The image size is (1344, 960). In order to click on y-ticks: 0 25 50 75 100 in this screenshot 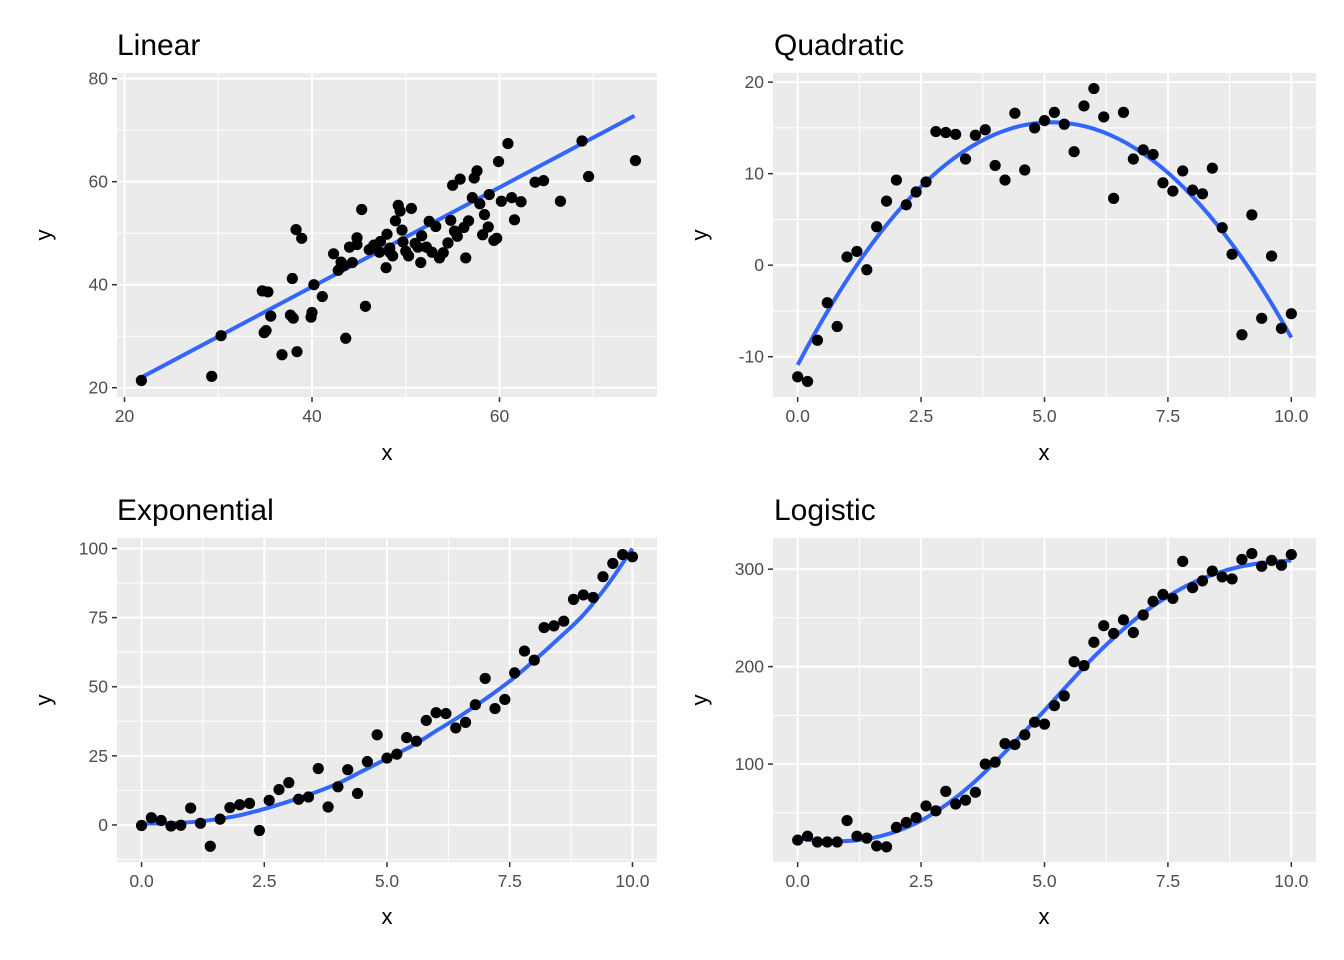, I will do `click(98, 687)`.